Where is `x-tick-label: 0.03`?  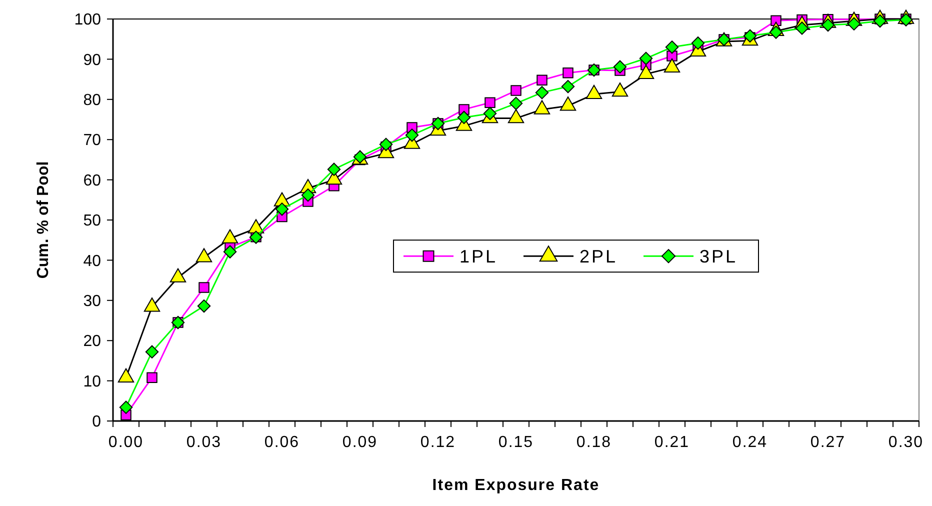
x-tick-label: 0.03 is located at coordinates (204, 442).